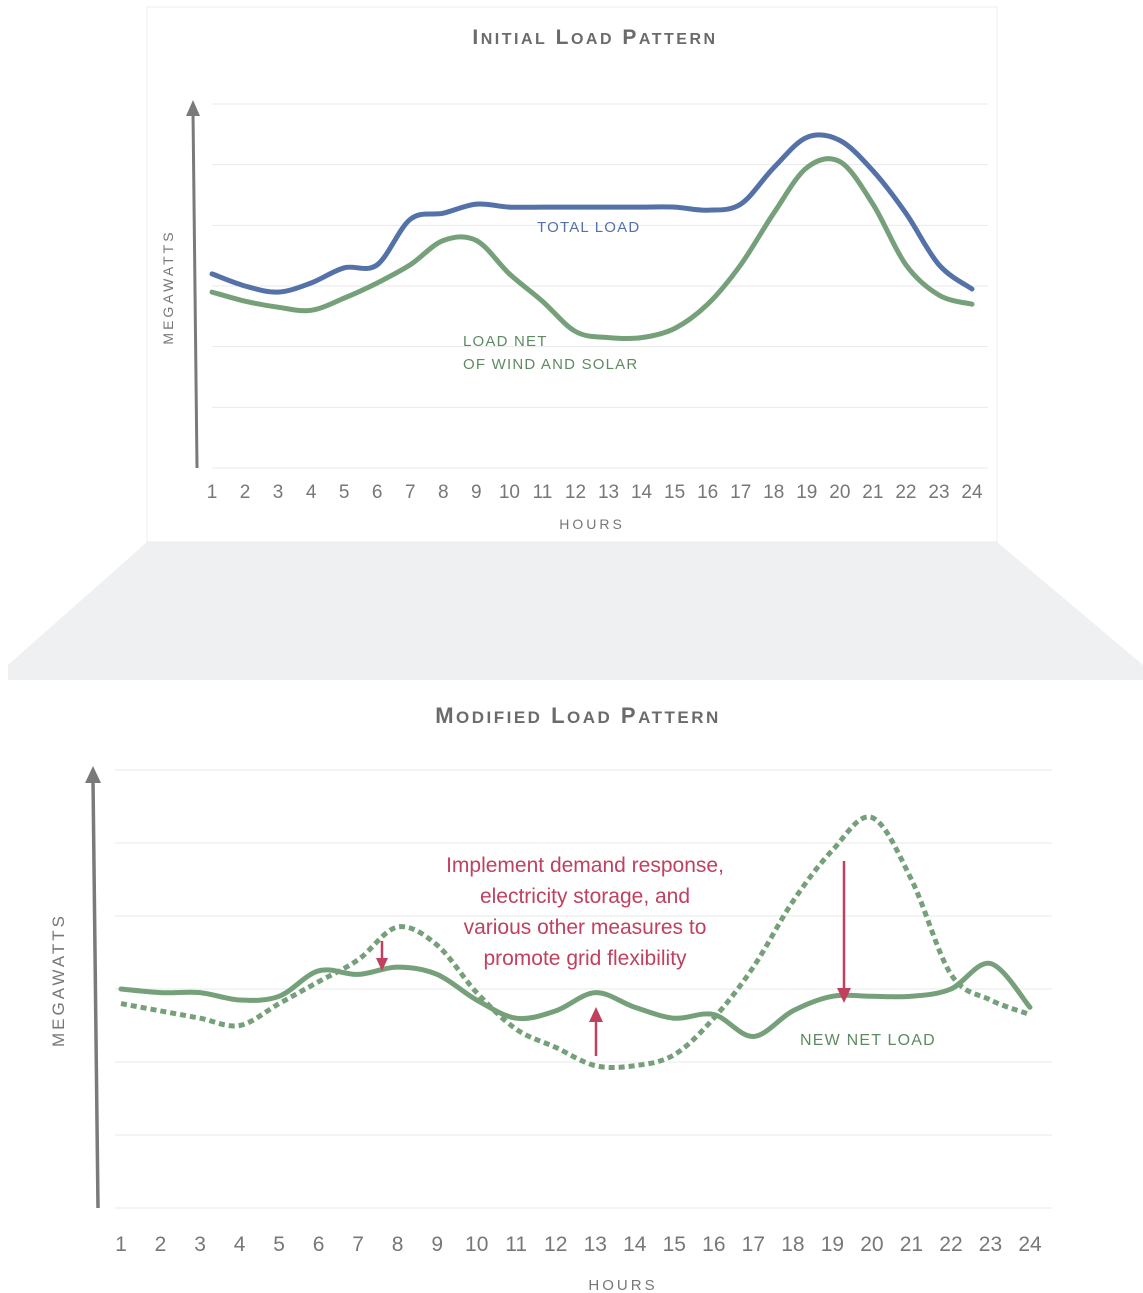  I want to click on modified-x-tick-label: 3, so click(200, 1244).